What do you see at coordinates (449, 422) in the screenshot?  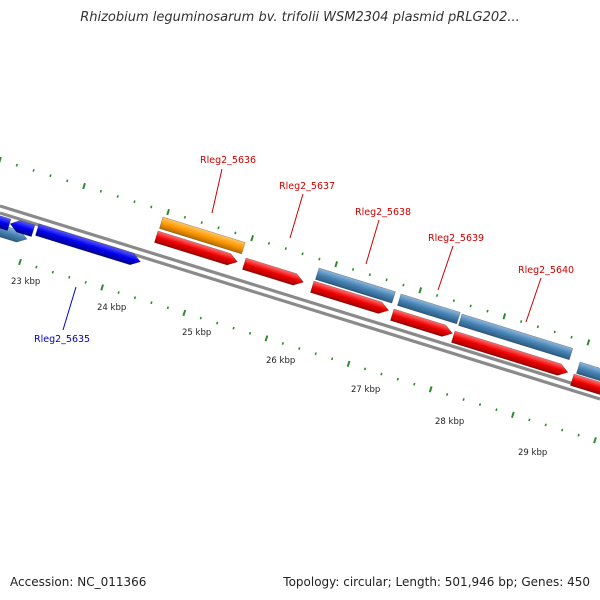 I see `scale-label: 28 kbp` at bounding box center [449, 422].